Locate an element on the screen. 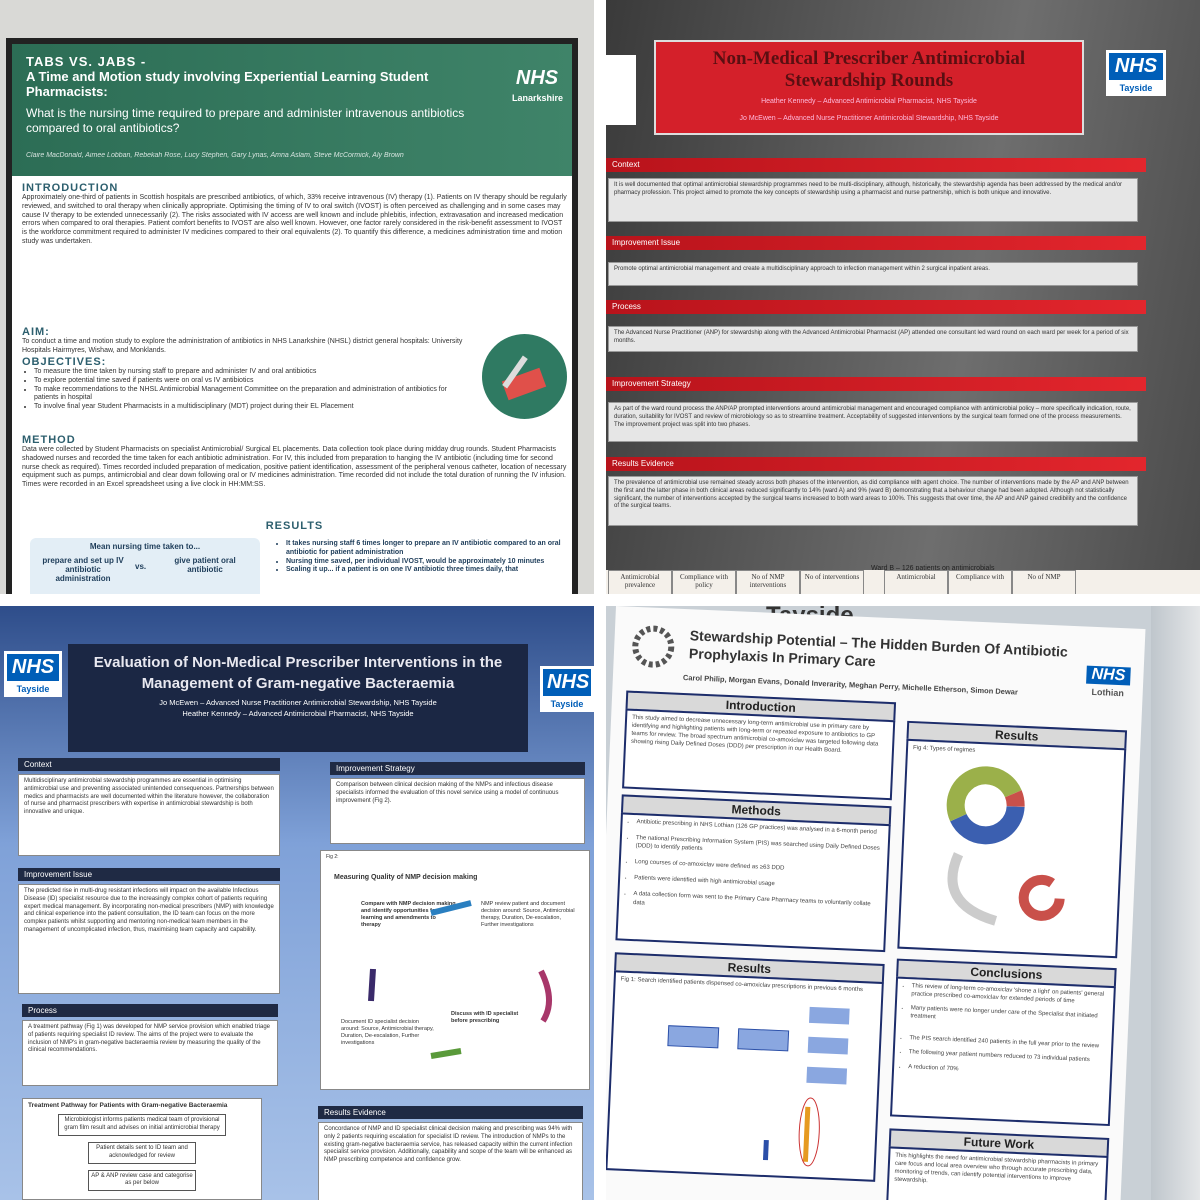  donut-graphic is located at coordinates (1005, 846).